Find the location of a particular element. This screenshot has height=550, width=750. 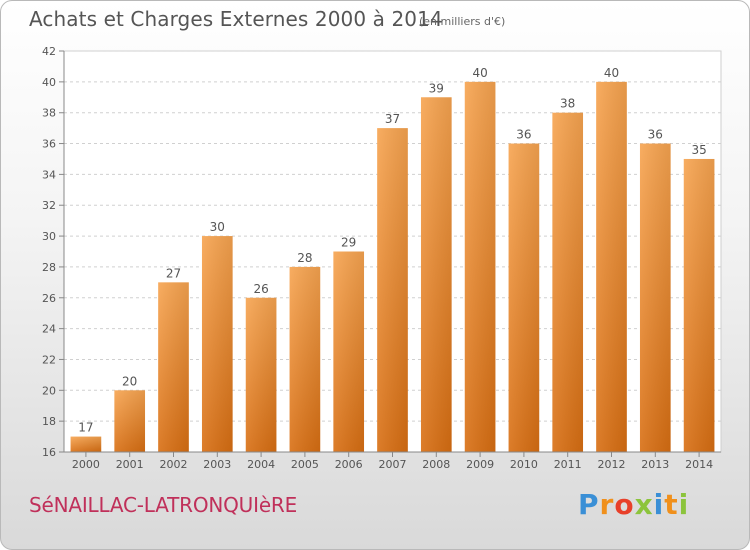

bar-shade-2002 is located at coordinates (173, 367).